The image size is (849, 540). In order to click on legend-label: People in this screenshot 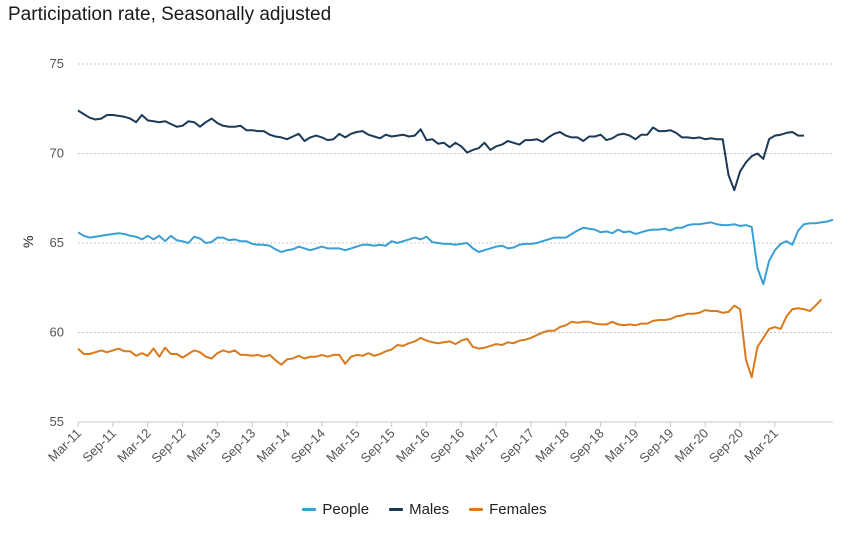, I will do `click(346, 509)`.